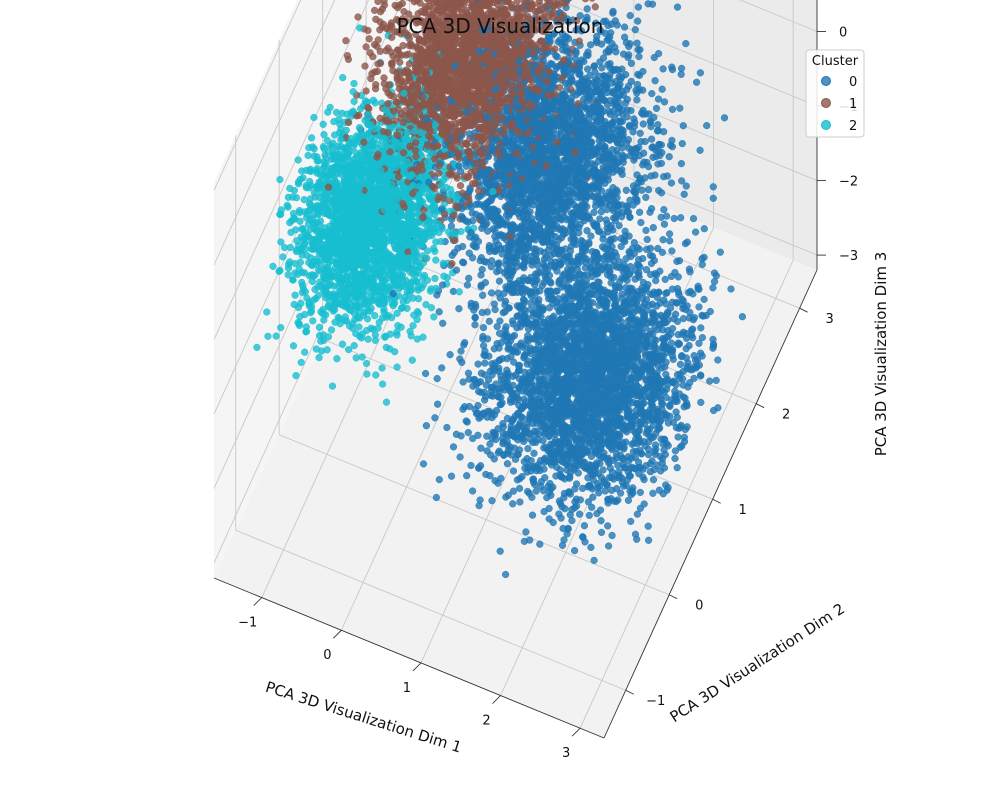  I want to click on z-grid-back, so click(778, 16).